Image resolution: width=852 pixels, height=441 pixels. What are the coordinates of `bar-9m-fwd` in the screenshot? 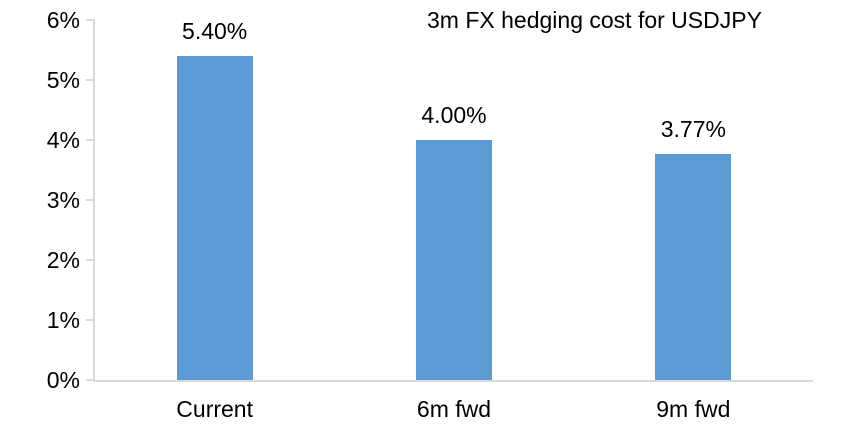 It's located at (693, 266).